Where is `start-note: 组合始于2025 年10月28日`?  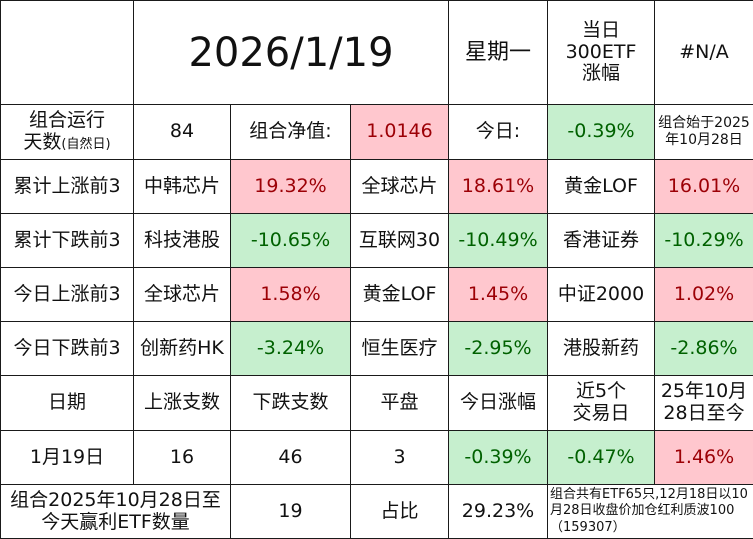 start-note: 组合始于2025 年10月28日 is located at coordinates (704, 132).